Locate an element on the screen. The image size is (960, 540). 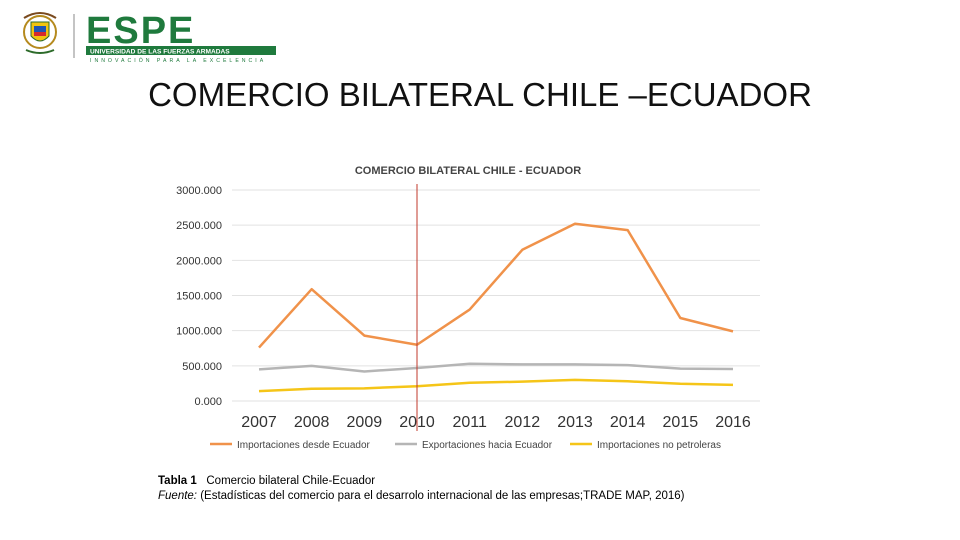
legend-label: Exportaciones hacia Ecuador is located at coordinates (487, 445).